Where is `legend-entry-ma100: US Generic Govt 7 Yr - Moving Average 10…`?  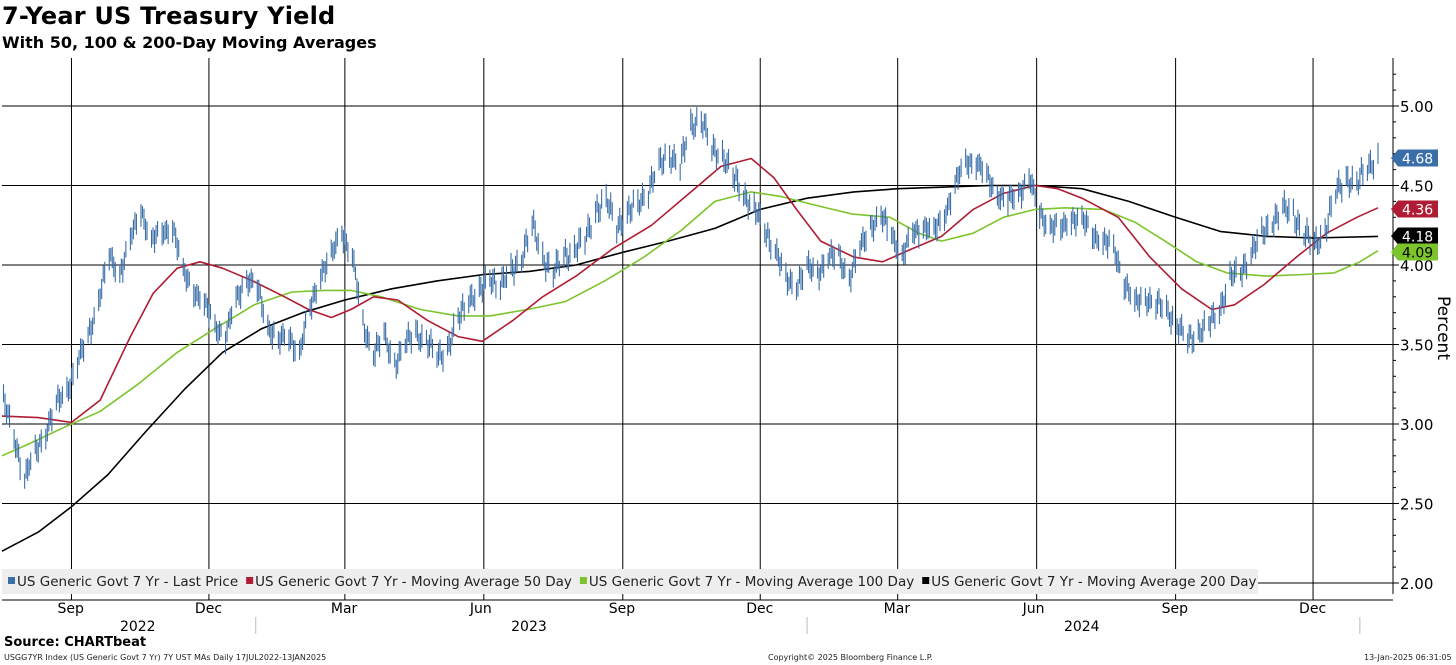
legend-entry-ma100: US Generic Govt 7 Yr - Moving Average 10… is located at coordinates (751, 582).